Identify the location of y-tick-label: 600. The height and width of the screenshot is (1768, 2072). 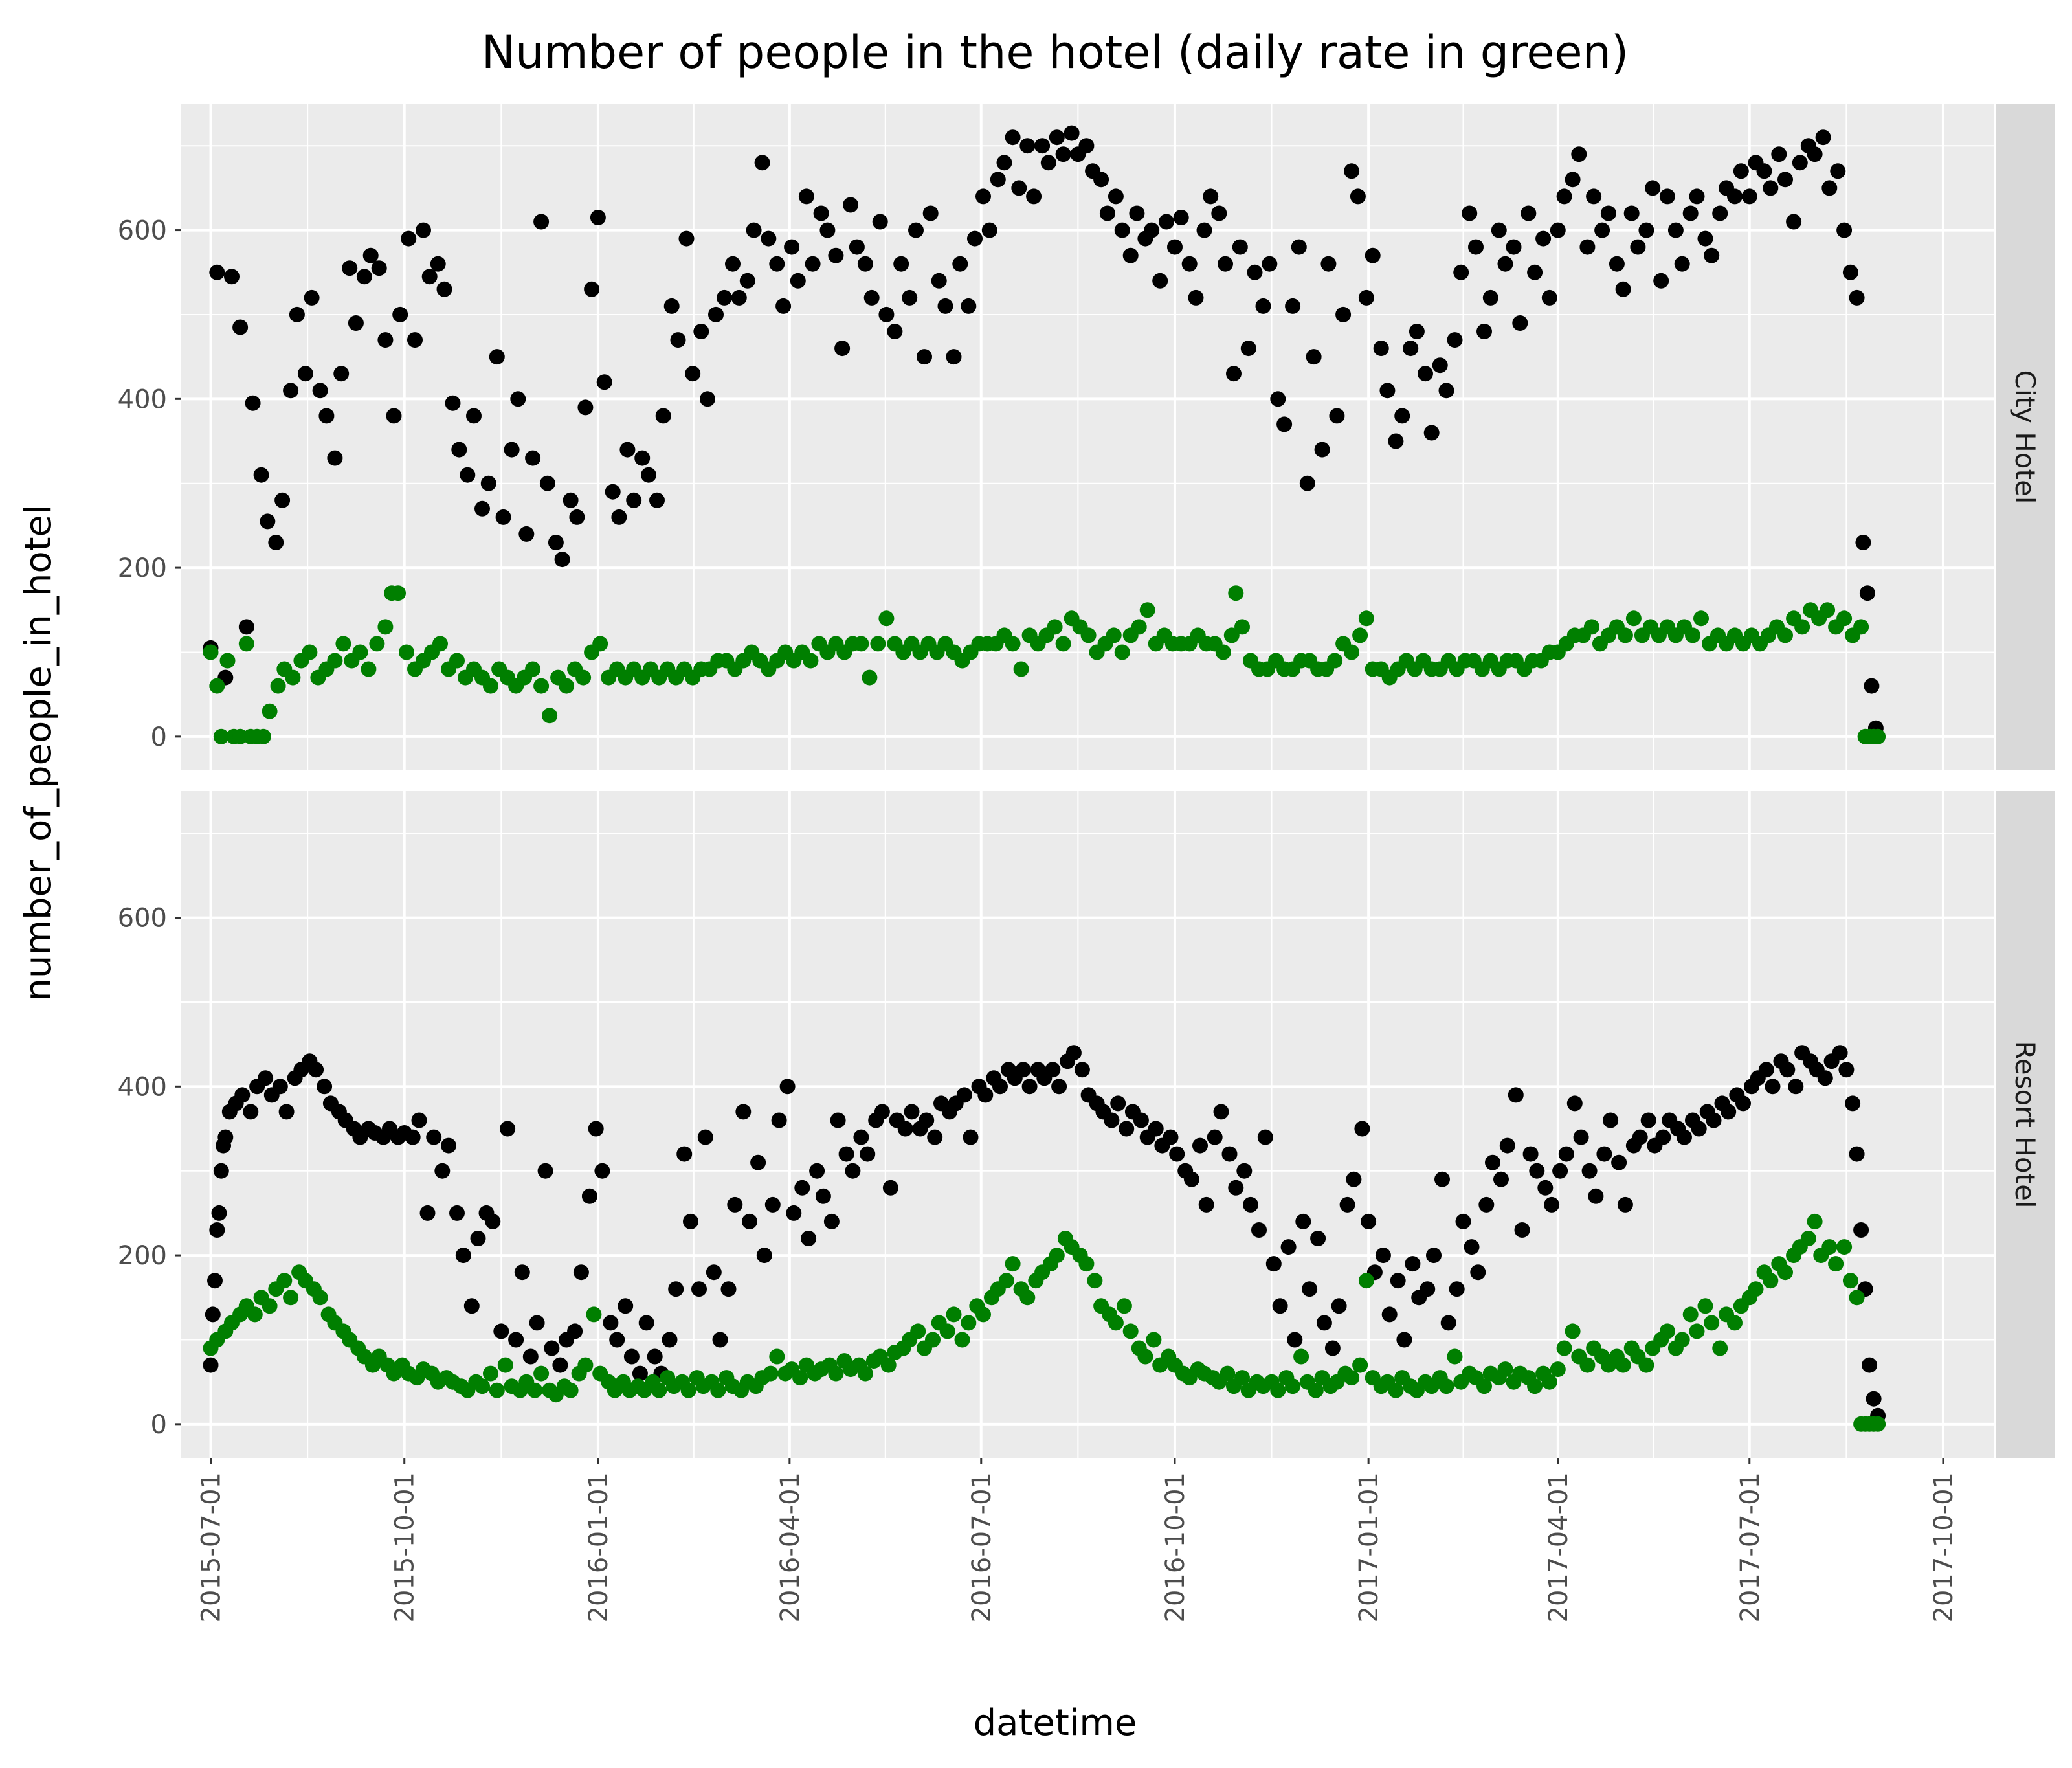
(142, 919).